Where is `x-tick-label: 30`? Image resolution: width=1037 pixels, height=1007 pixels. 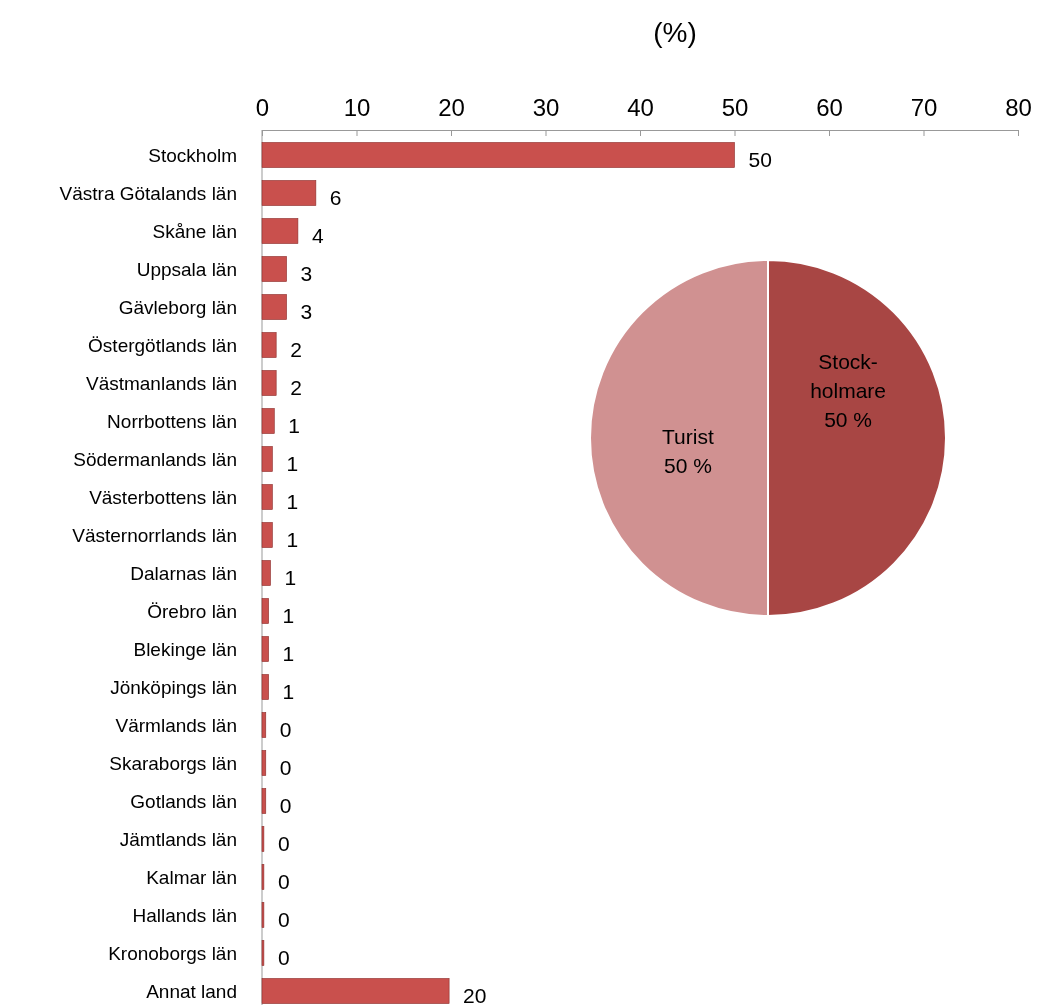
x-tick-label: 30 is located at coordinates (546, 107).